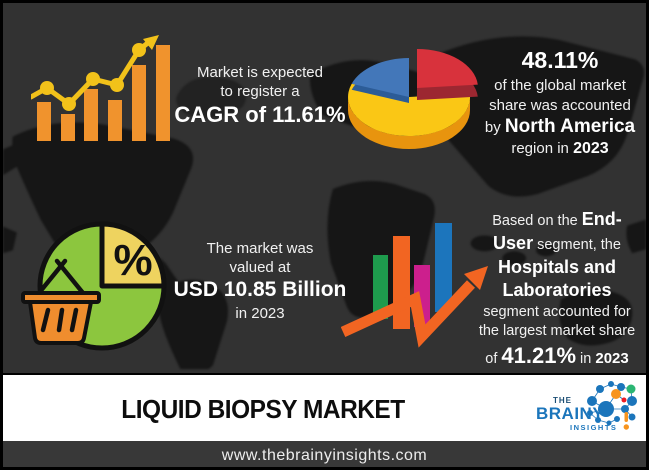  I want to click on logo-dot-orange, so click(616, 394).